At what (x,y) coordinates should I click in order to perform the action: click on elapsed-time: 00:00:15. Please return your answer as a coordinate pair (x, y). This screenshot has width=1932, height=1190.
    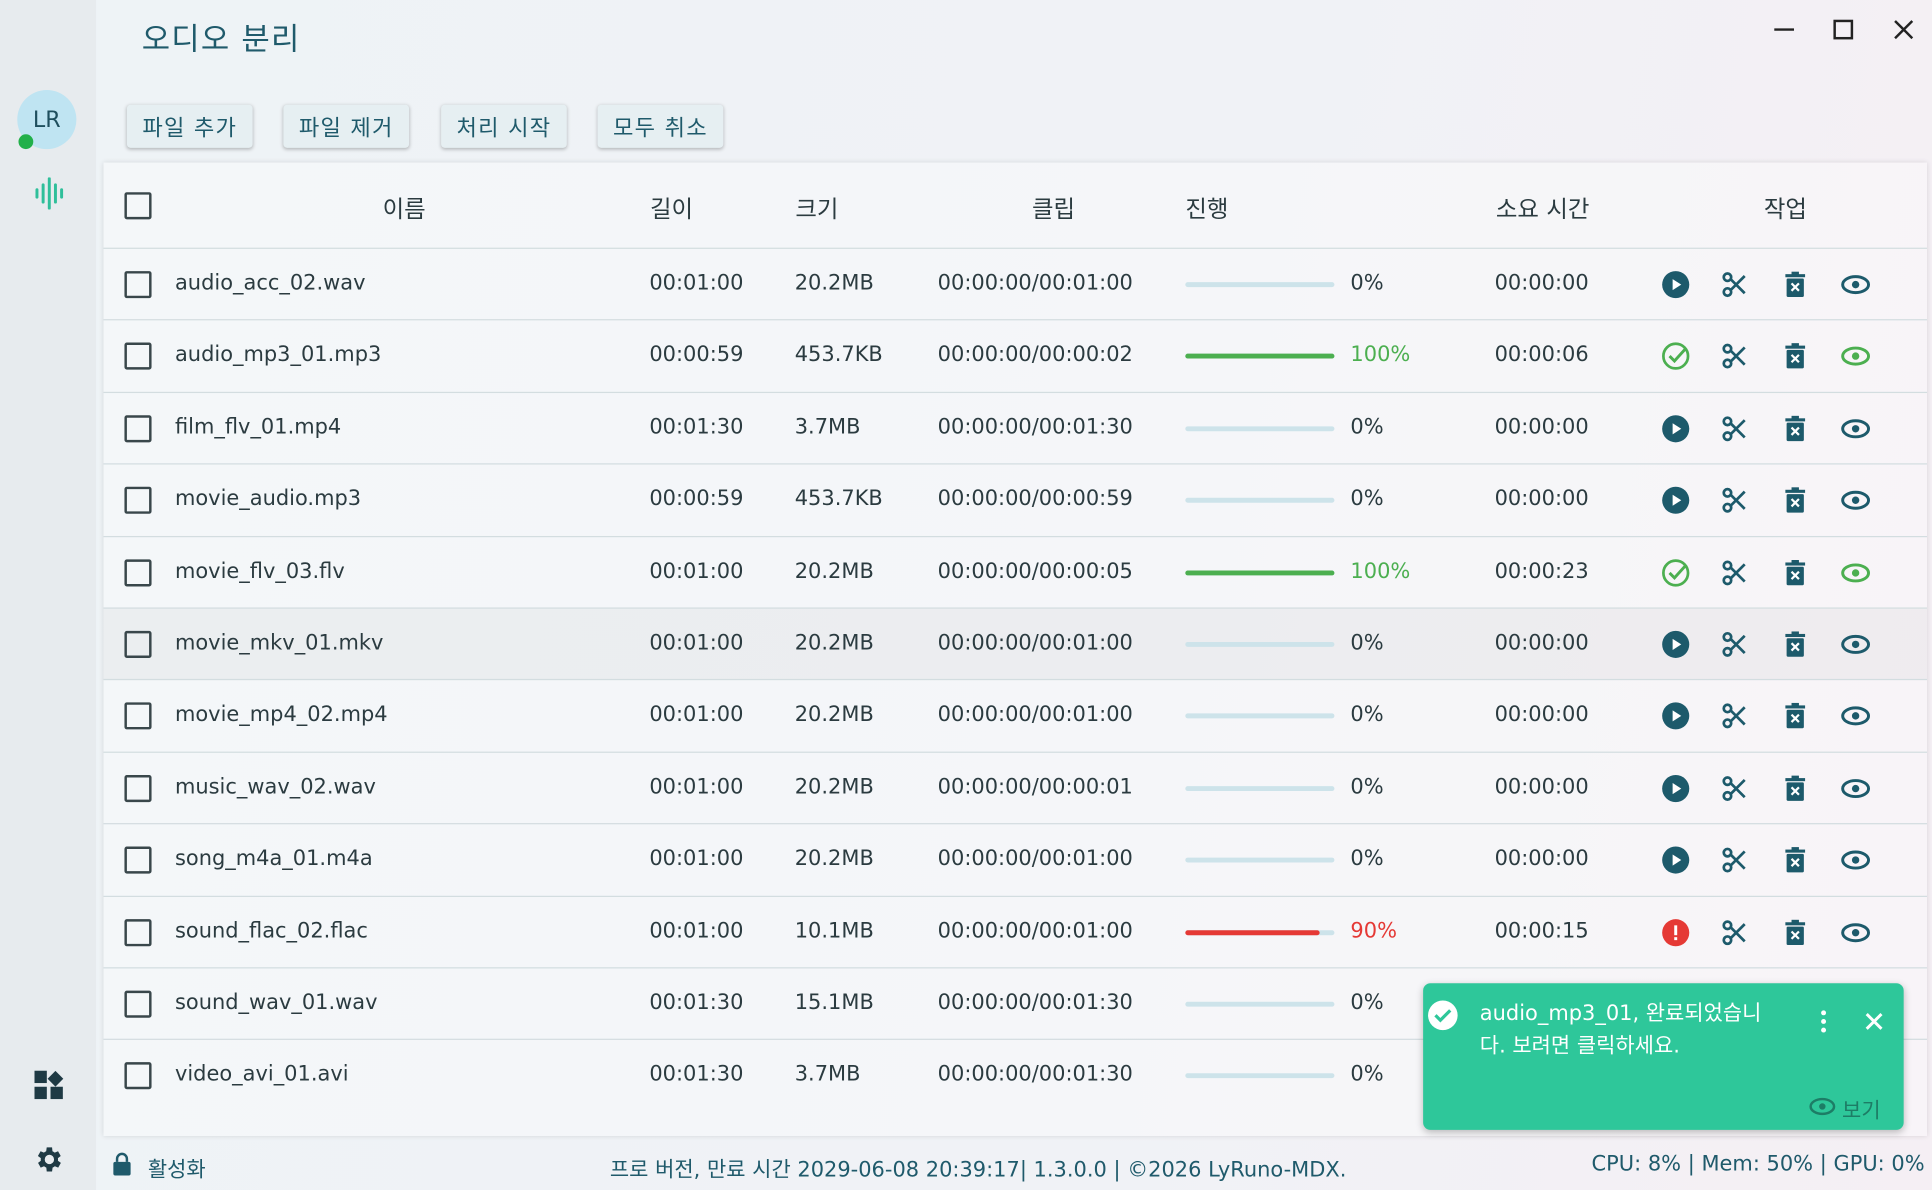
    Looking at the image, I should click on (1541, 931).